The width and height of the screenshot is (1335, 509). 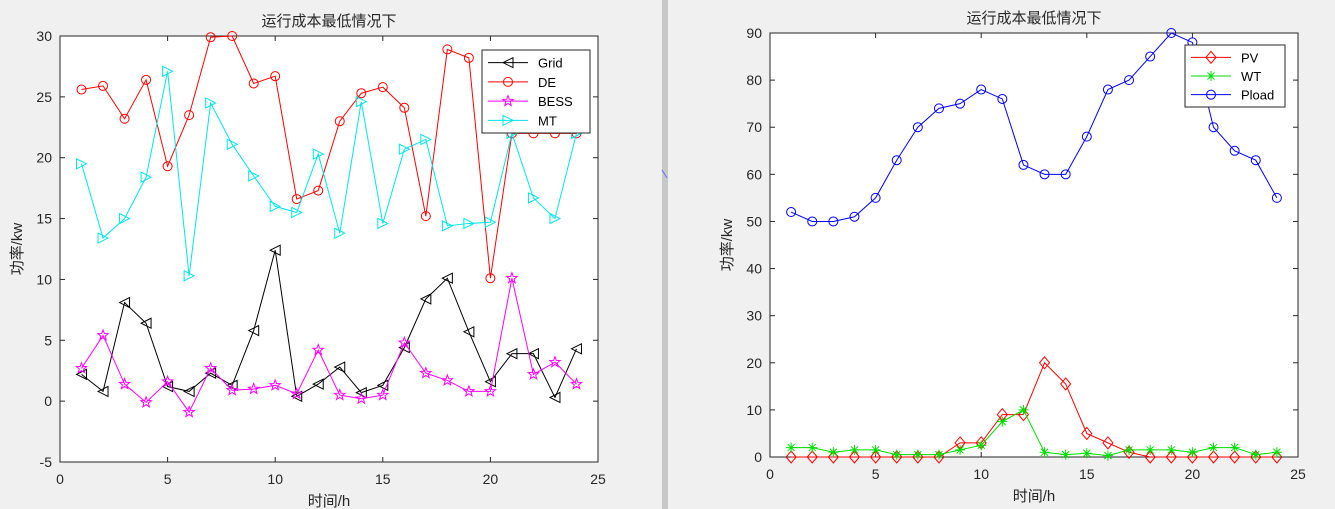 What do you see at coordinates (168, 479) in the screenshot?
I see `x-tick-label: 5` at bounding box center [168, 479].